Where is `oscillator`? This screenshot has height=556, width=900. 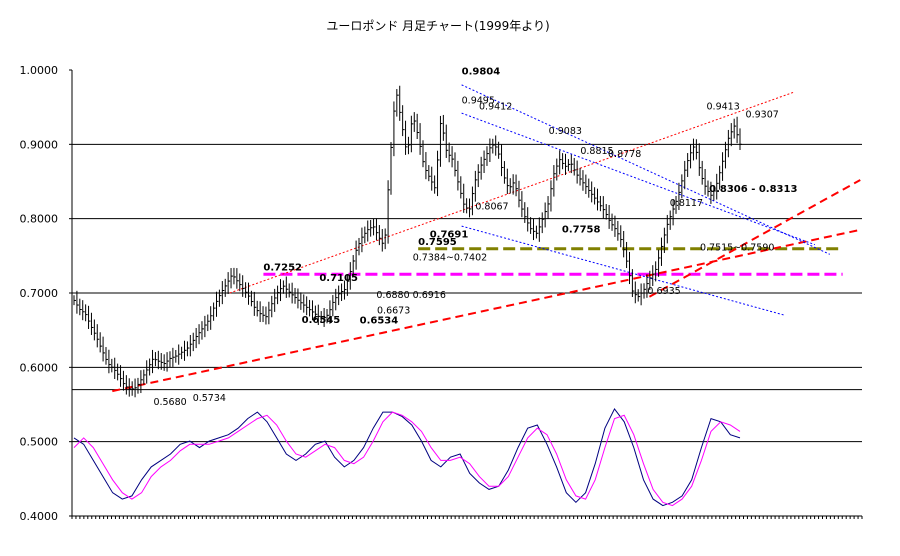 oscillator is located at coordinates (407, 457).